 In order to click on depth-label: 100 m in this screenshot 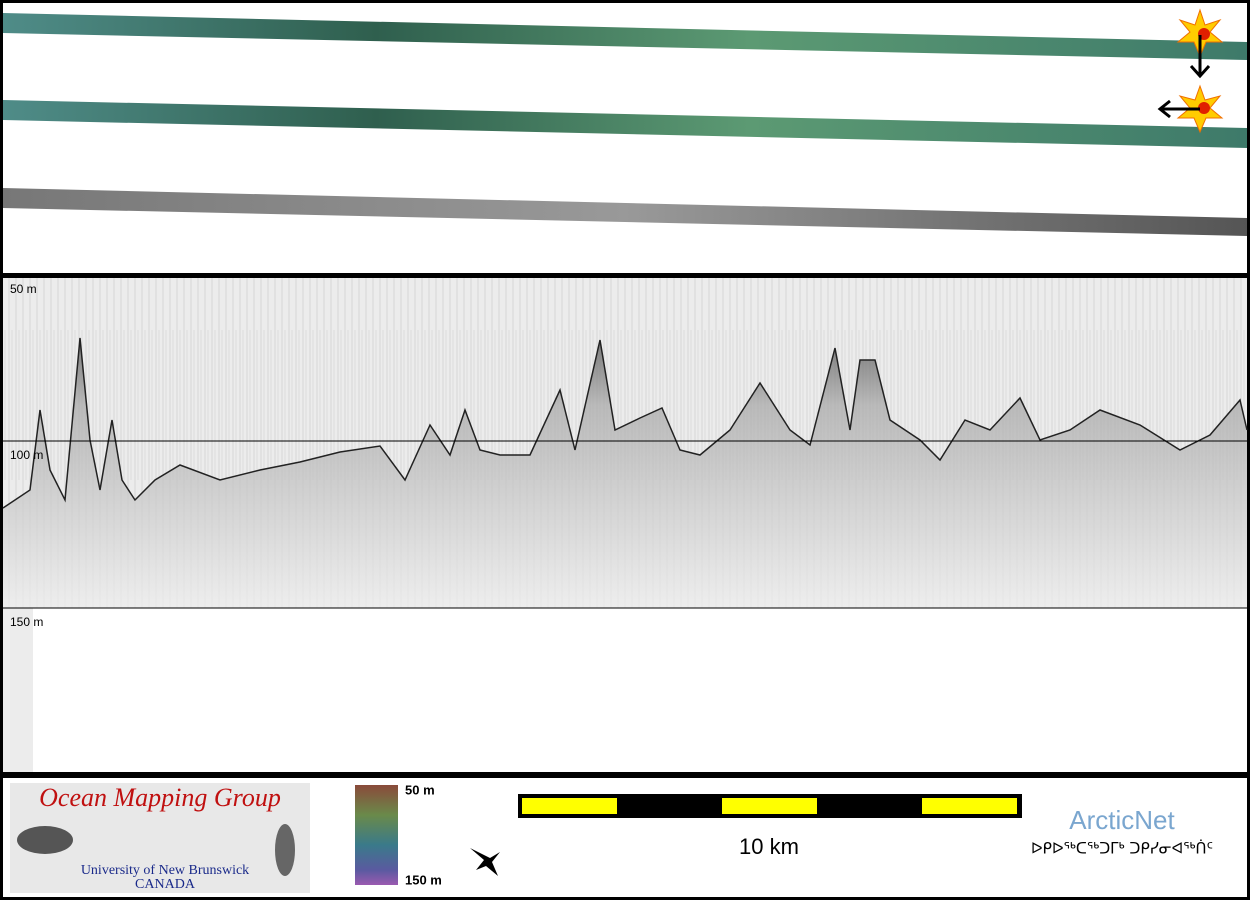, I will do `click(26, 455)`.